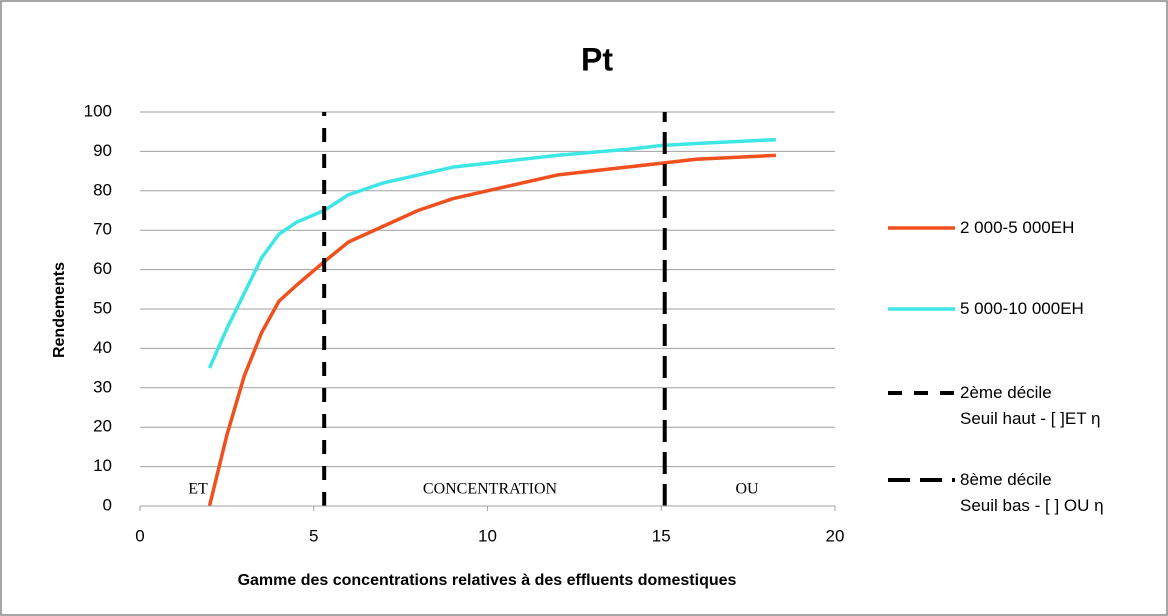  I want to click on y-tick-label: 60, so click(102, 268).